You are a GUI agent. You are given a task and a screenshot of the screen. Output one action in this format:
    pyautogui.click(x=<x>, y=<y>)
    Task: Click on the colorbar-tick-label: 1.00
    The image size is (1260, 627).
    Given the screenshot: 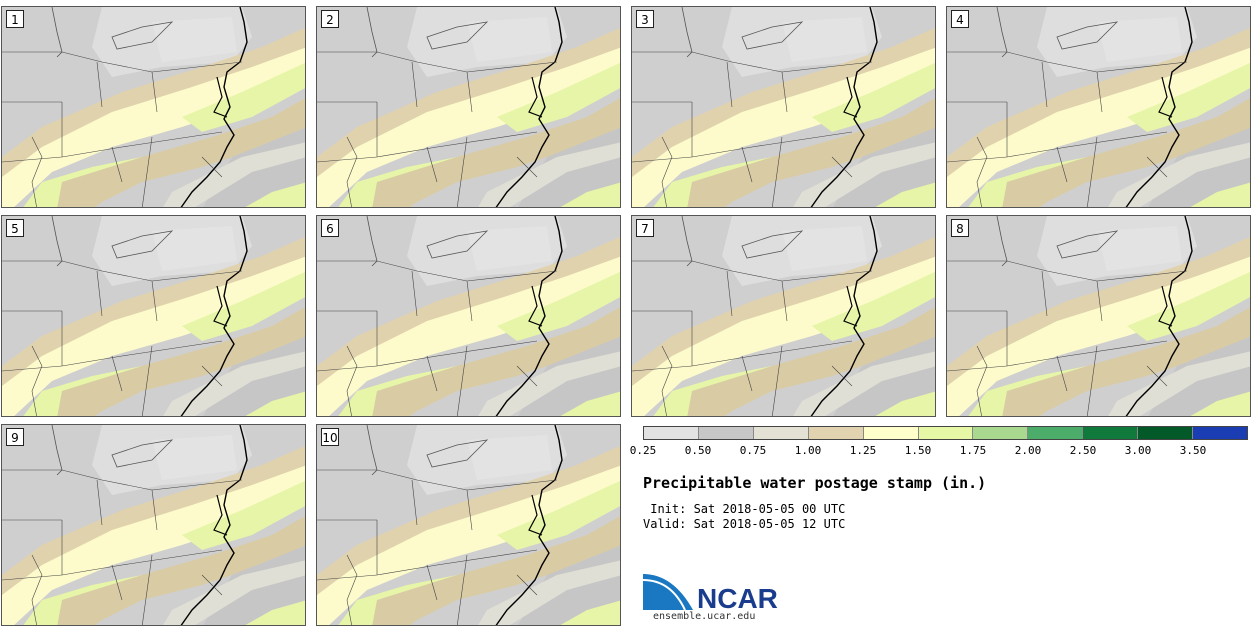 What is the action you would take?
    pyautogui.click(x=808, y=450)
    